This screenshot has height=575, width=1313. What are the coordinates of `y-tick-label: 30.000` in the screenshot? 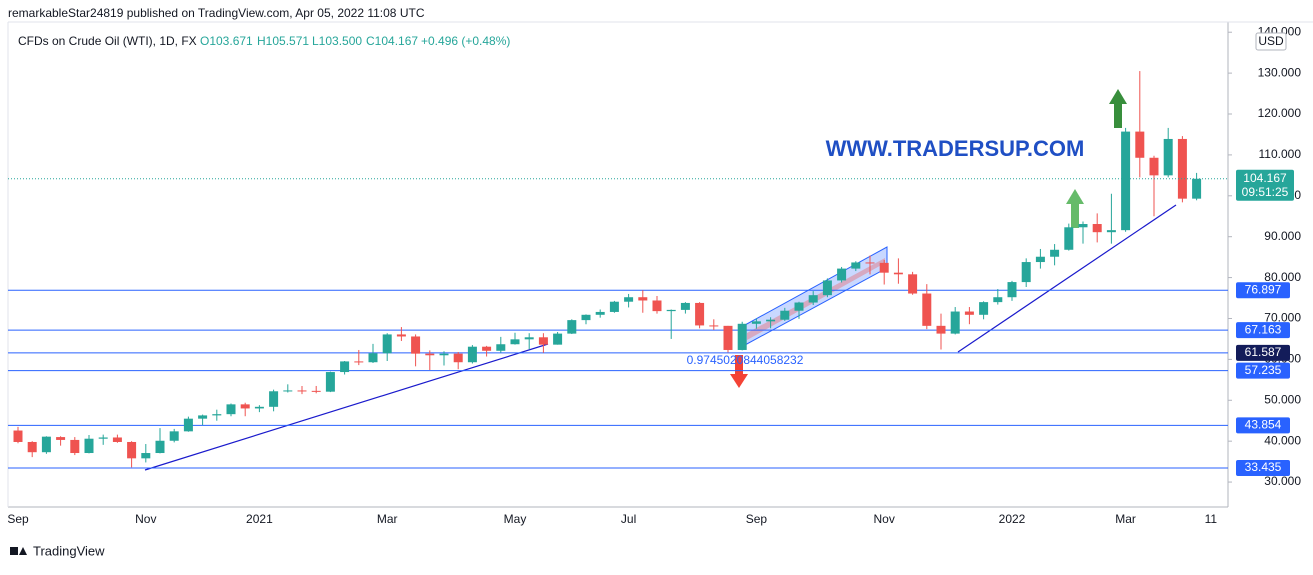 It's located at (1282, 481).